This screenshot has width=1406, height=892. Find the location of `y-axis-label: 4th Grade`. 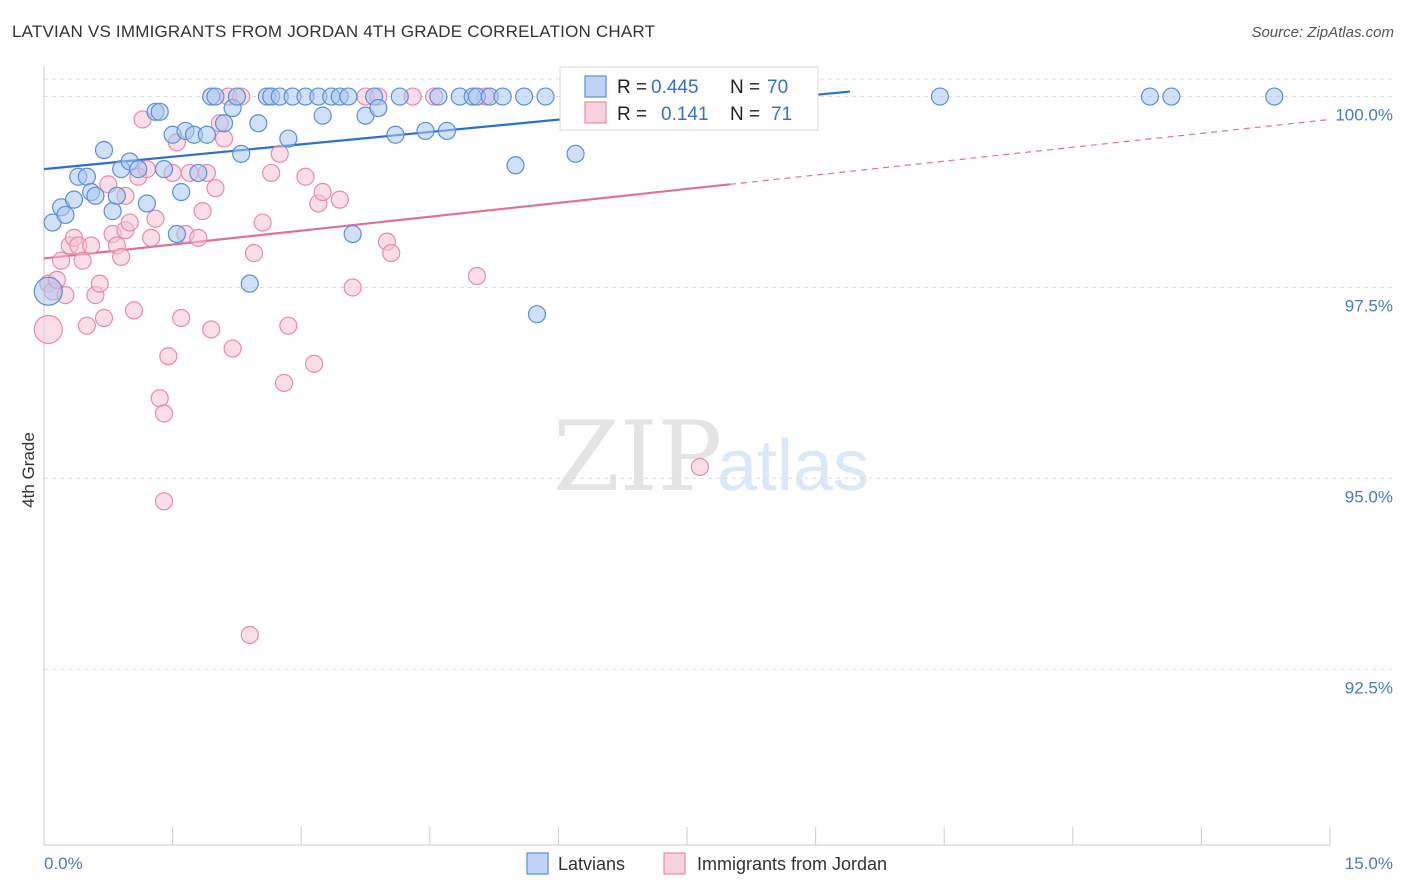

y-axis-label: 4th Grade is located at coordinates (28, 470).